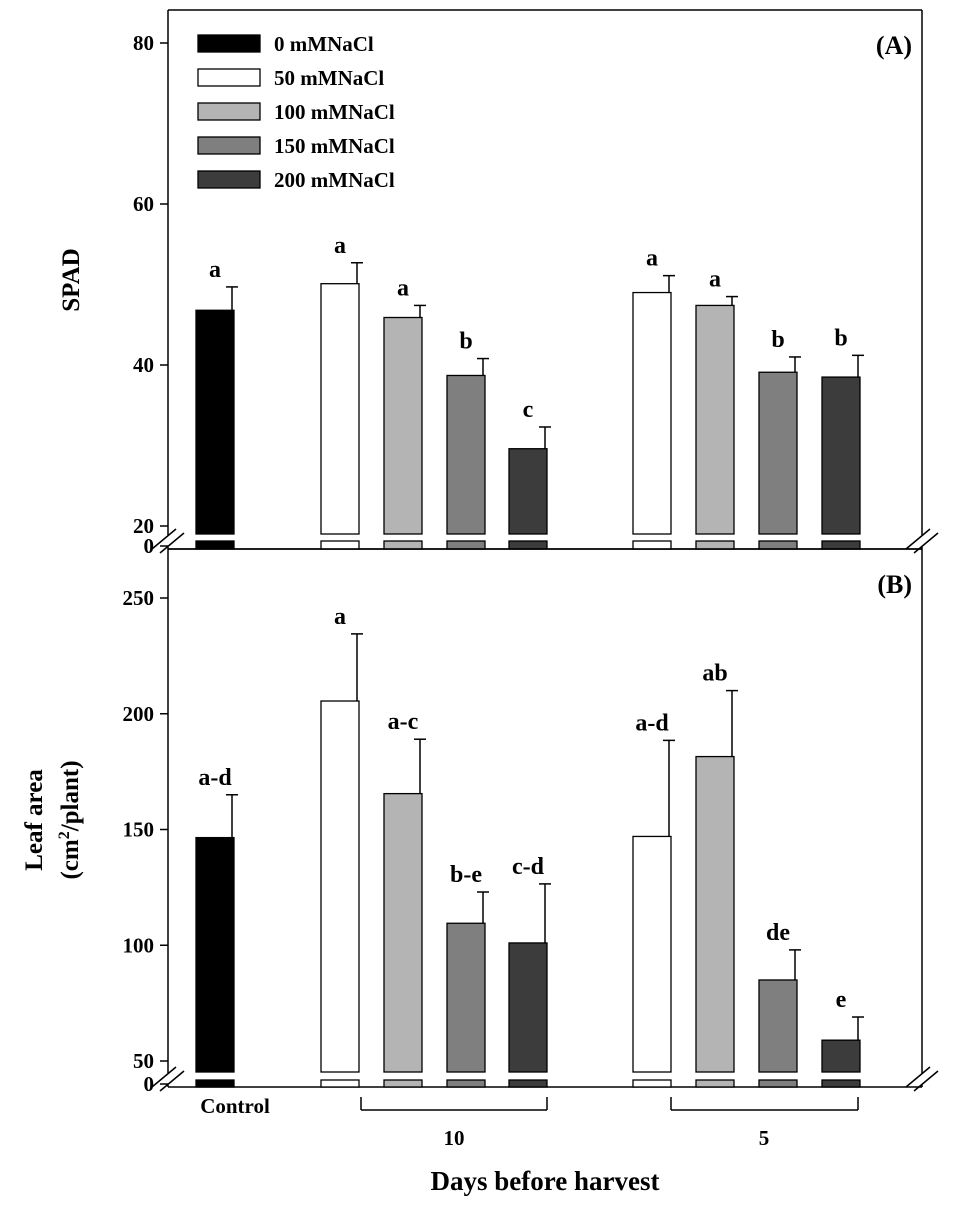 This screenshot has height=1212, width=953. Describe the element at coordinates (324, 44) in the screenshot. I see `legend-label: 0 mMNaCl` at that location.